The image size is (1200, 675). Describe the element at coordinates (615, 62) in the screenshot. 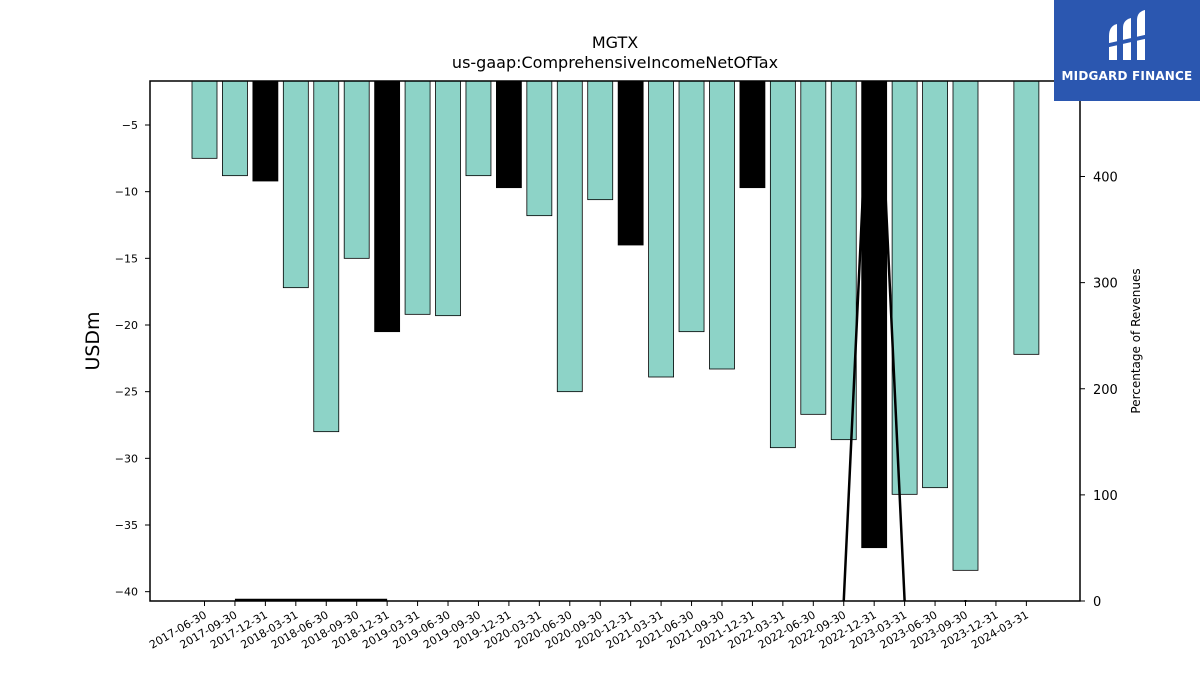

I see `chart-subtitle: us-gaap:ComprehensiveIncomeNetOfTax` at that location.